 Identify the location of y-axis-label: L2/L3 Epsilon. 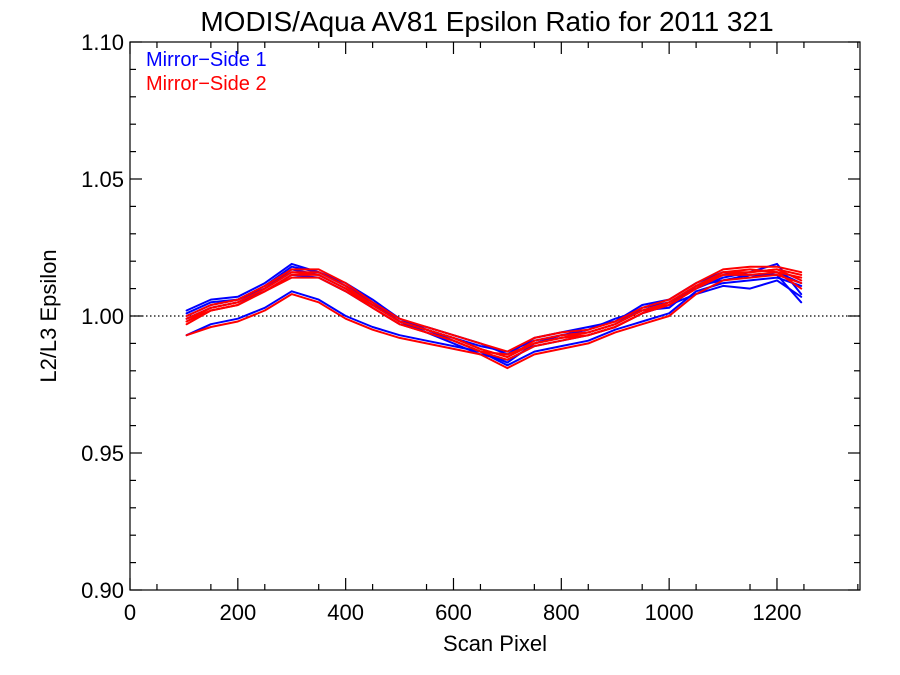
(48, 315).